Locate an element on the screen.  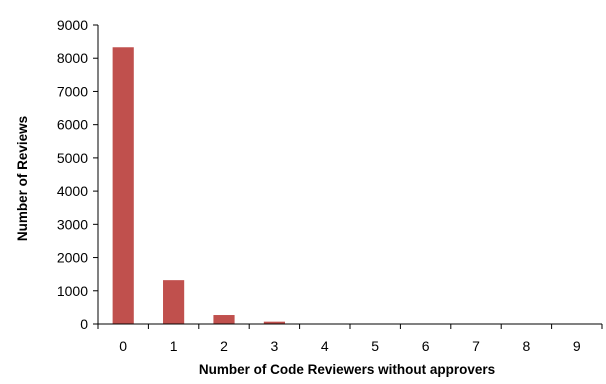
x-tick-label: 1 is located at coordinates (174, 346).